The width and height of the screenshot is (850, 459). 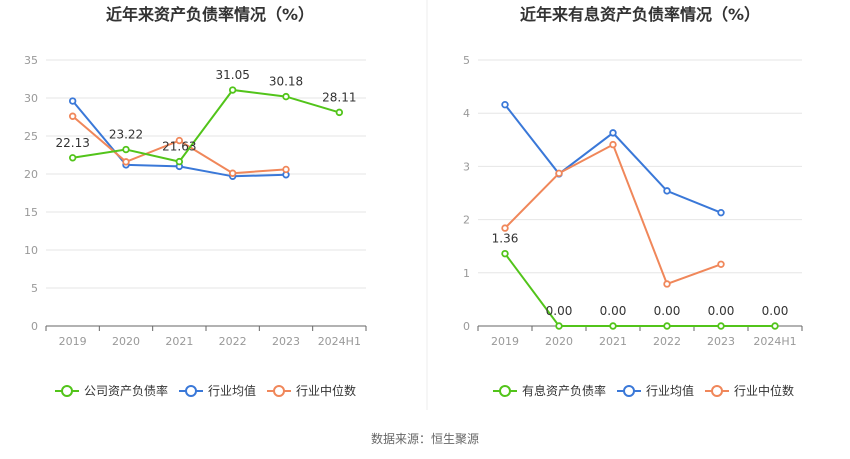 What do you see at coordinates (126, 135) in the screenshot?
I see `data-label: 23.22` at bounding box center [126, 135].